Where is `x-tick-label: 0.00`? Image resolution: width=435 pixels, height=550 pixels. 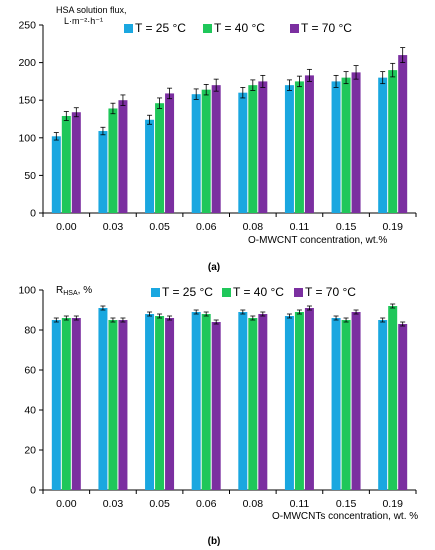
x-tick-label: 0.00 is located at coordinates (66, 504).